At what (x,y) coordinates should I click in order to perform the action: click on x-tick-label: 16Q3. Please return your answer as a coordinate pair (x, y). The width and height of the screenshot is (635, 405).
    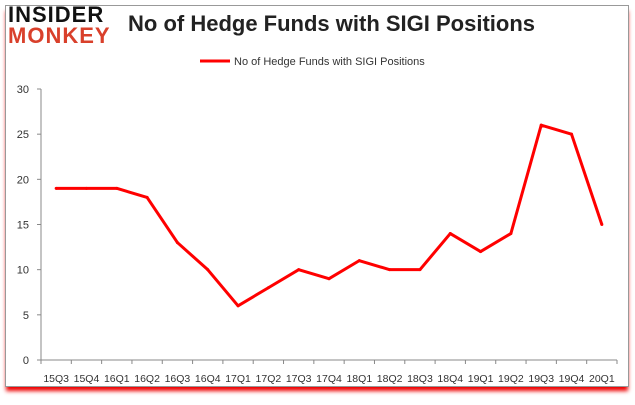
    Looking at the image, I should click on (178, 379).